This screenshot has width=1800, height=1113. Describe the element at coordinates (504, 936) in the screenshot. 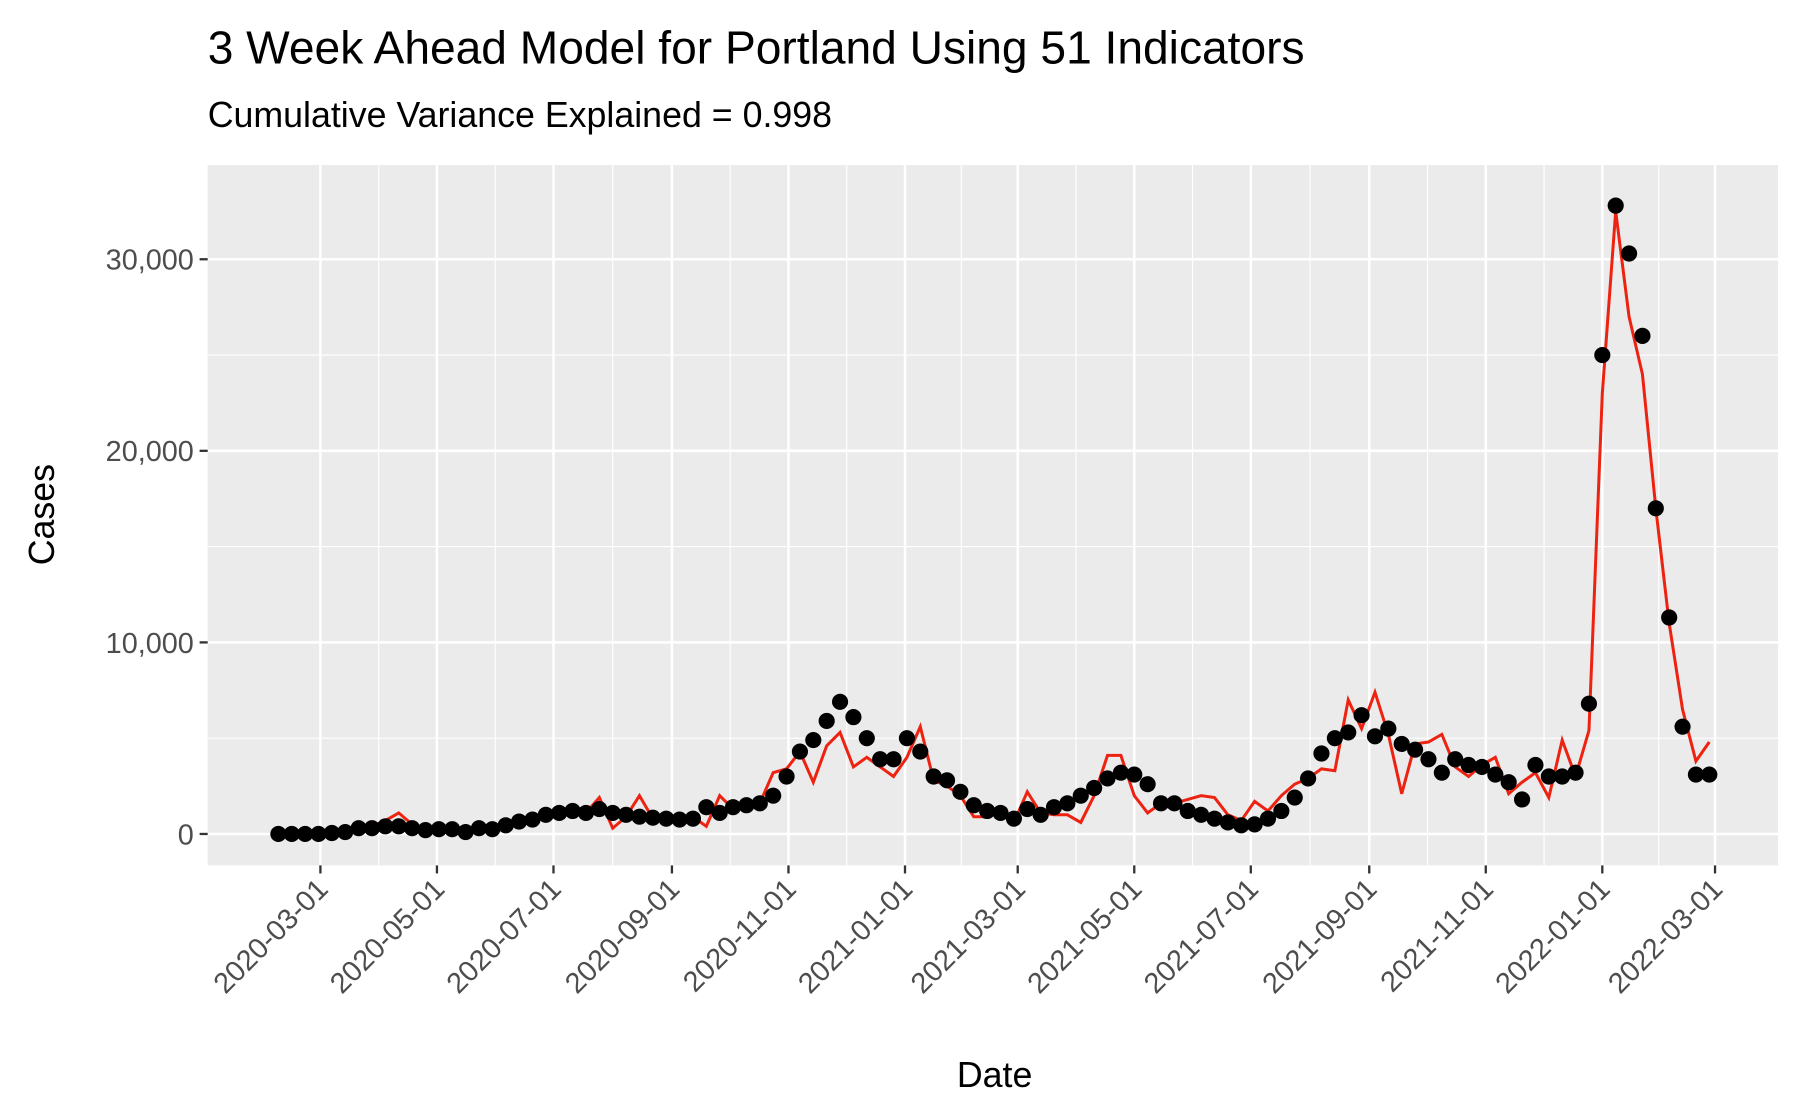

I see `x-tick-label: 2020-07-01` at that location.